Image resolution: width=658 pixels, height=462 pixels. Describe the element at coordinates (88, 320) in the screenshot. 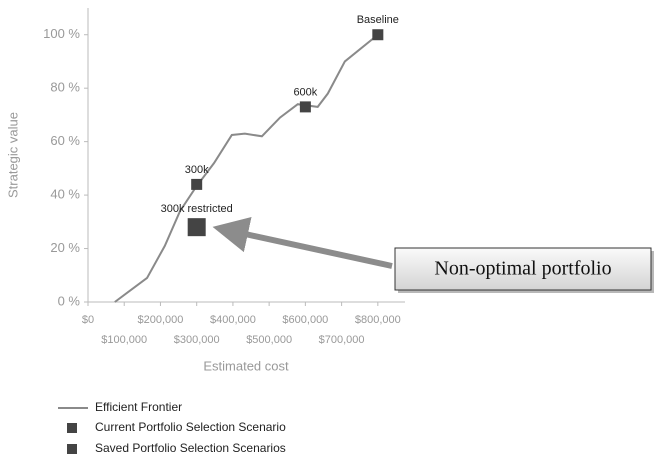

I see `x-tick-label: $0` at that location.